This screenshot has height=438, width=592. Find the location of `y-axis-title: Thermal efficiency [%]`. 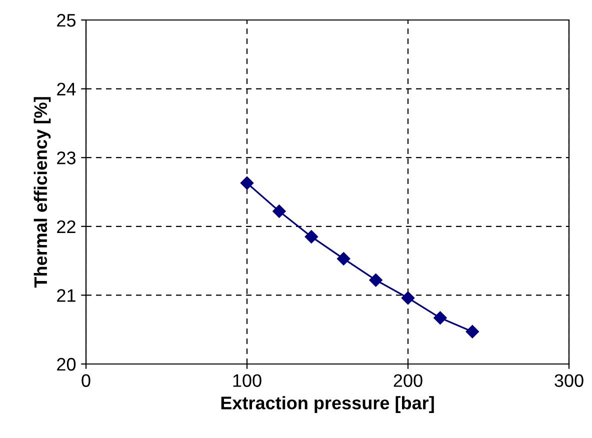

y-axis-title: Thermal efficiency [%] is located at coordinates (42, 192).